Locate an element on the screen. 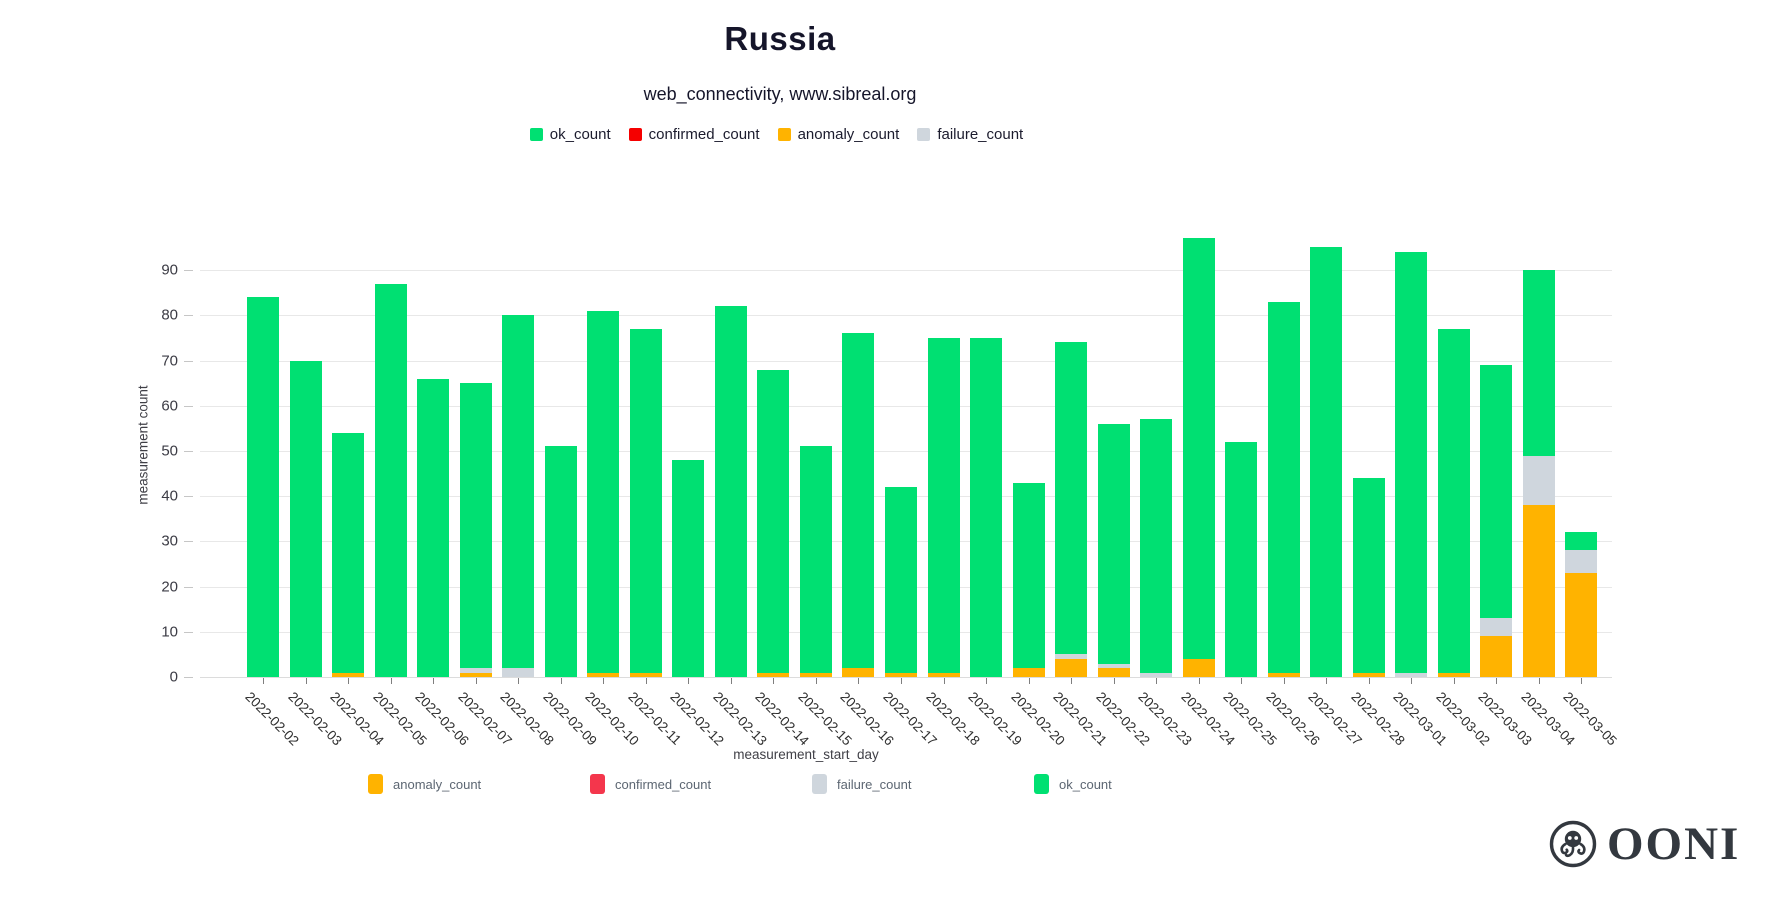  chart-title: Russia is located at coordinates (780, 38).